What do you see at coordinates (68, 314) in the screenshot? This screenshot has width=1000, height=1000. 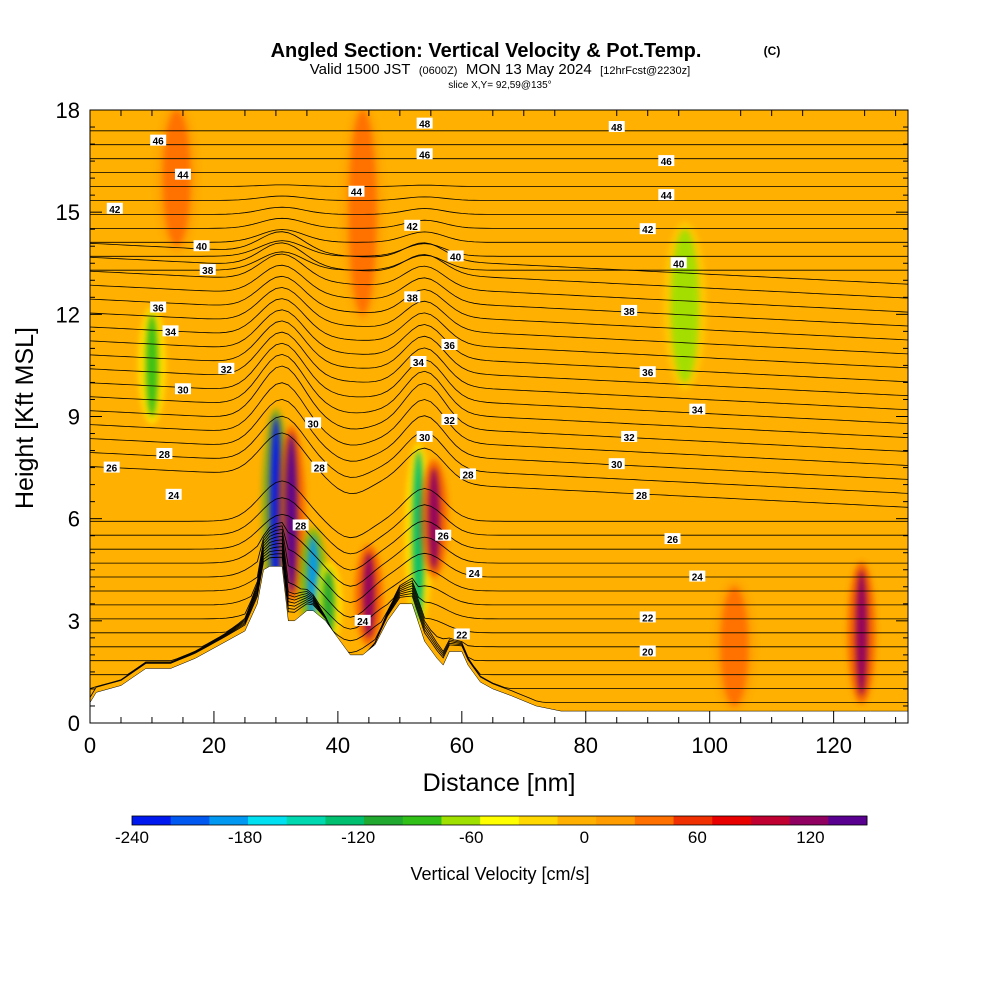 I see `y-tick-label: 12` at bounding box center [68, 314].